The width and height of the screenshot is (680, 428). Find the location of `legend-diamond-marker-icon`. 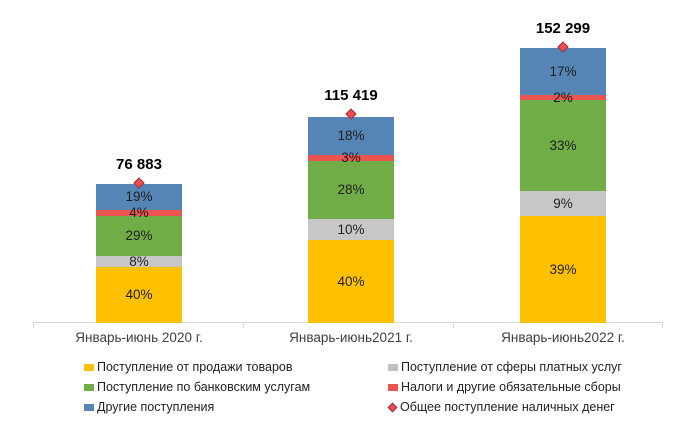

legend-diamond-marker-icon is located at coordinates (392, 407).